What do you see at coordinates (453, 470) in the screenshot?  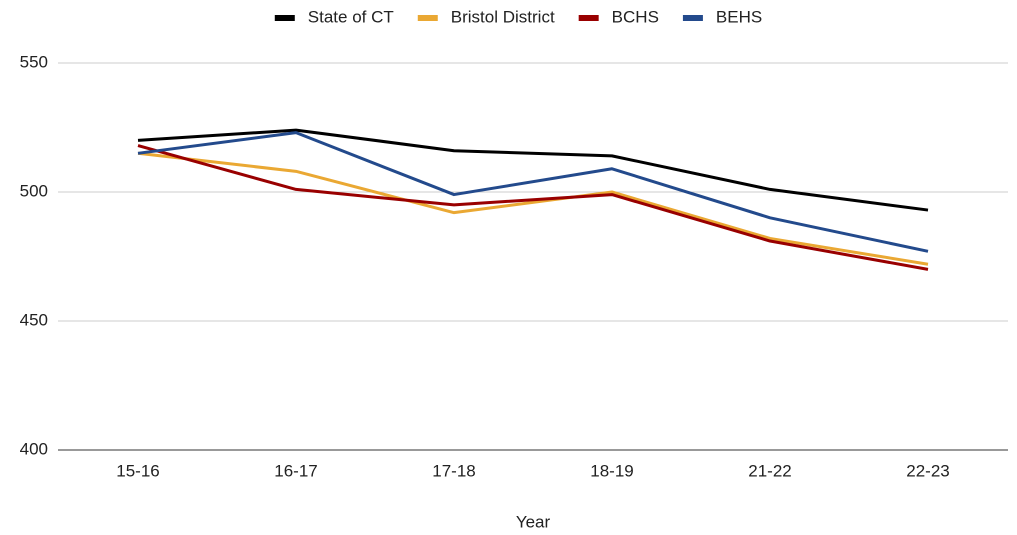 I see `x-tick-label: 17-18` at bounding box center [453, 470].